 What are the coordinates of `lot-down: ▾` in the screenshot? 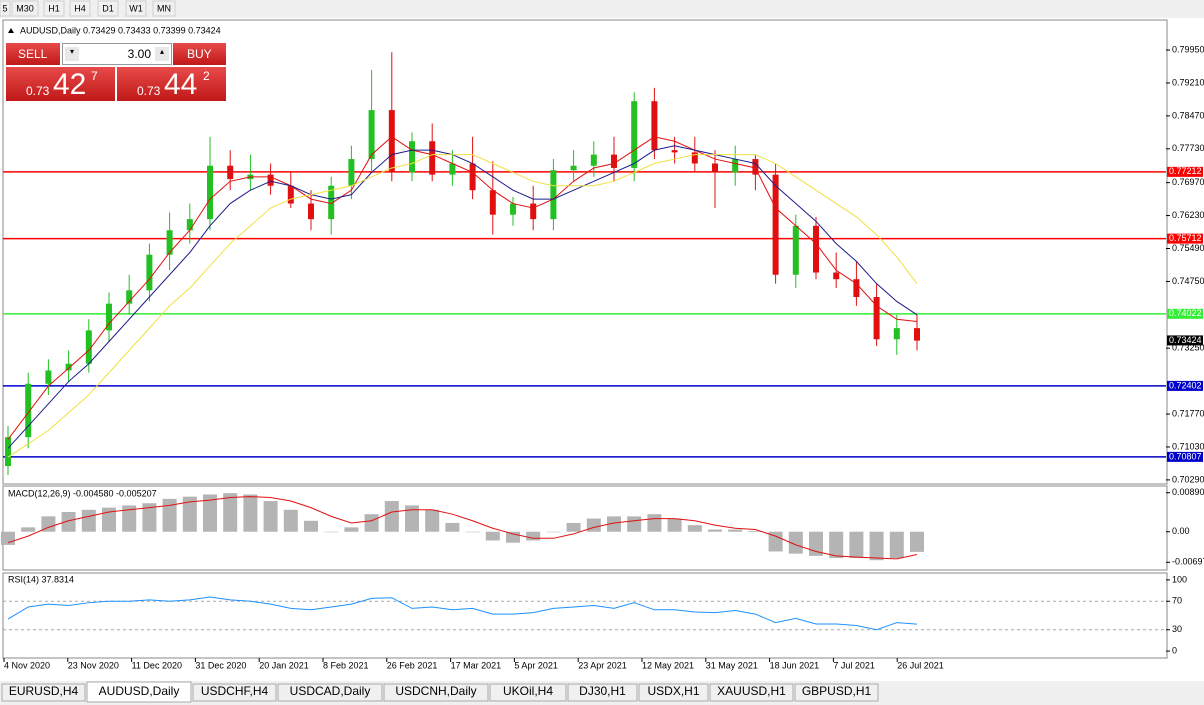 It's located at (72, 54).